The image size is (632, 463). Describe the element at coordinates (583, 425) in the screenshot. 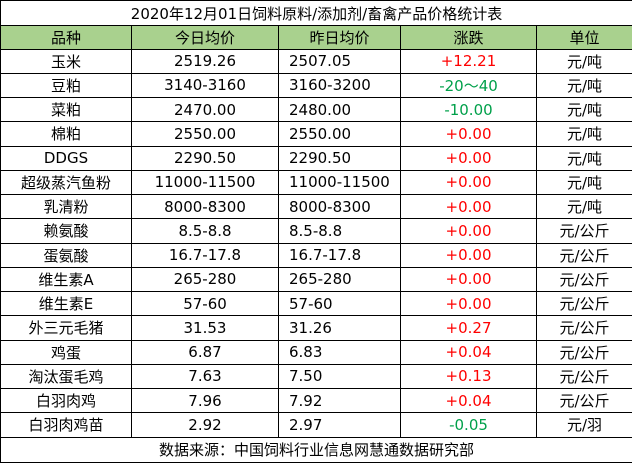

I see `unit: 元/羽` at that location.